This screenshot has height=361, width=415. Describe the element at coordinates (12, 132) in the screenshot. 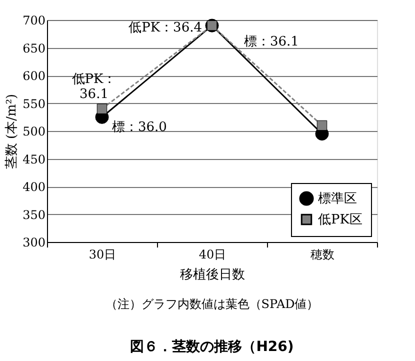

I see `y-axis-title: 茎数 (本/m²)` at that location.